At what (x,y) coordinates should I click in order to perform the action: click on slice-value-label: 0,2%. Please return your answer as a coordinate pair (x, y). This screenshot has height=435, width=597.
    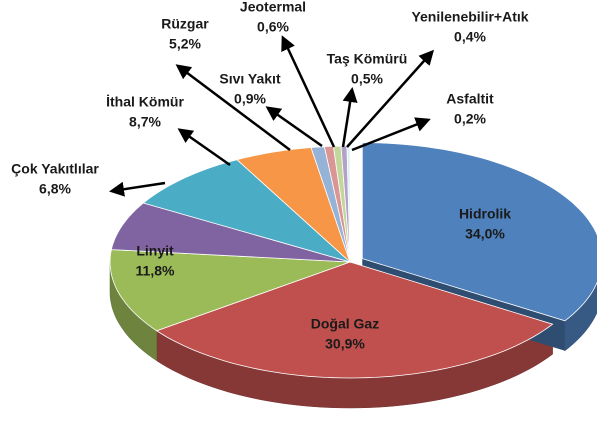
    Looking at the image, I should click on (470, 119).